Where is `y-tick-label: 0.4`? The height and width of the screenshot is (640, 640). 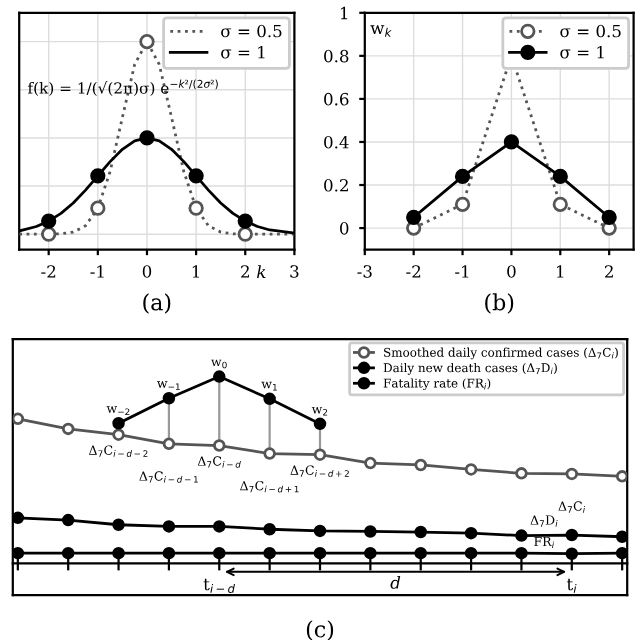 y-tick-label: 0.4 is located at coordinates (336, 142).